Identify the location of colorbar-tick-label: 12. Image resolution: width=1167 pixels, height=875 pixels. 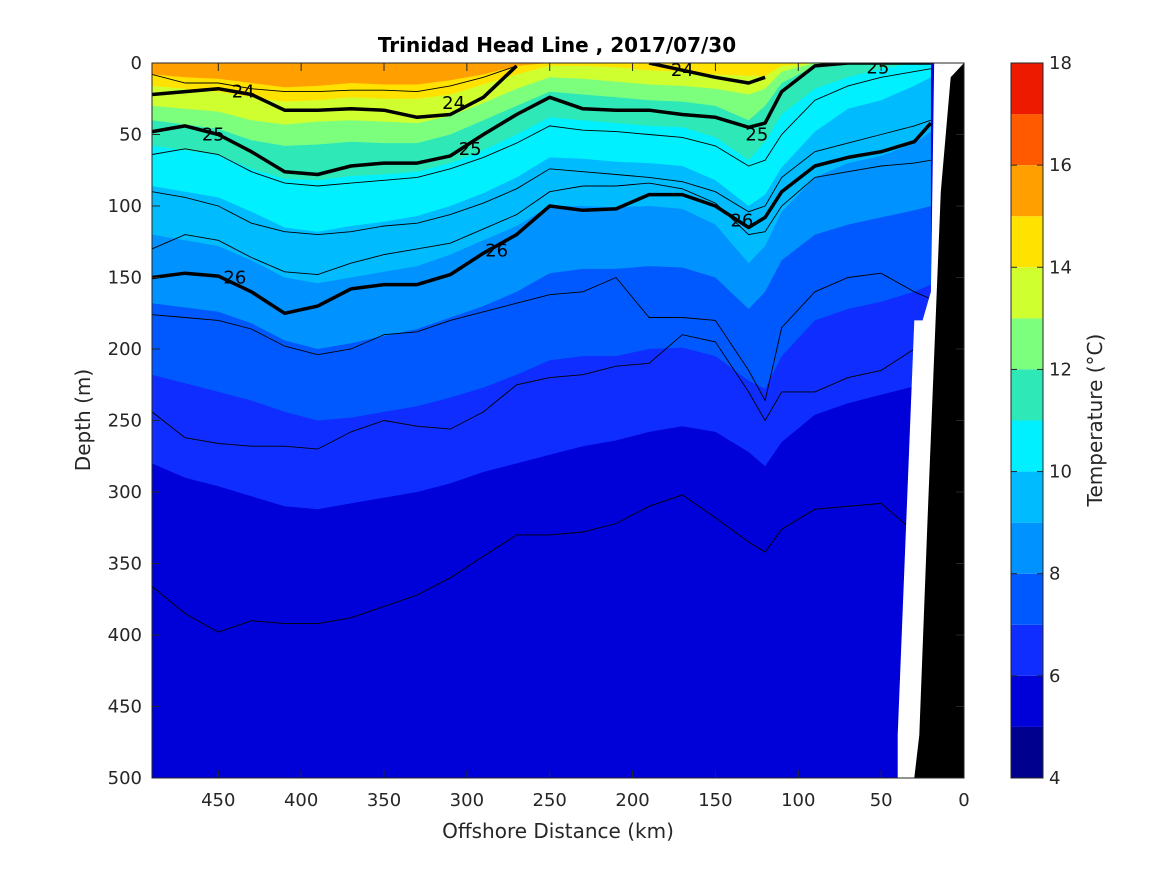
(1060, 369).